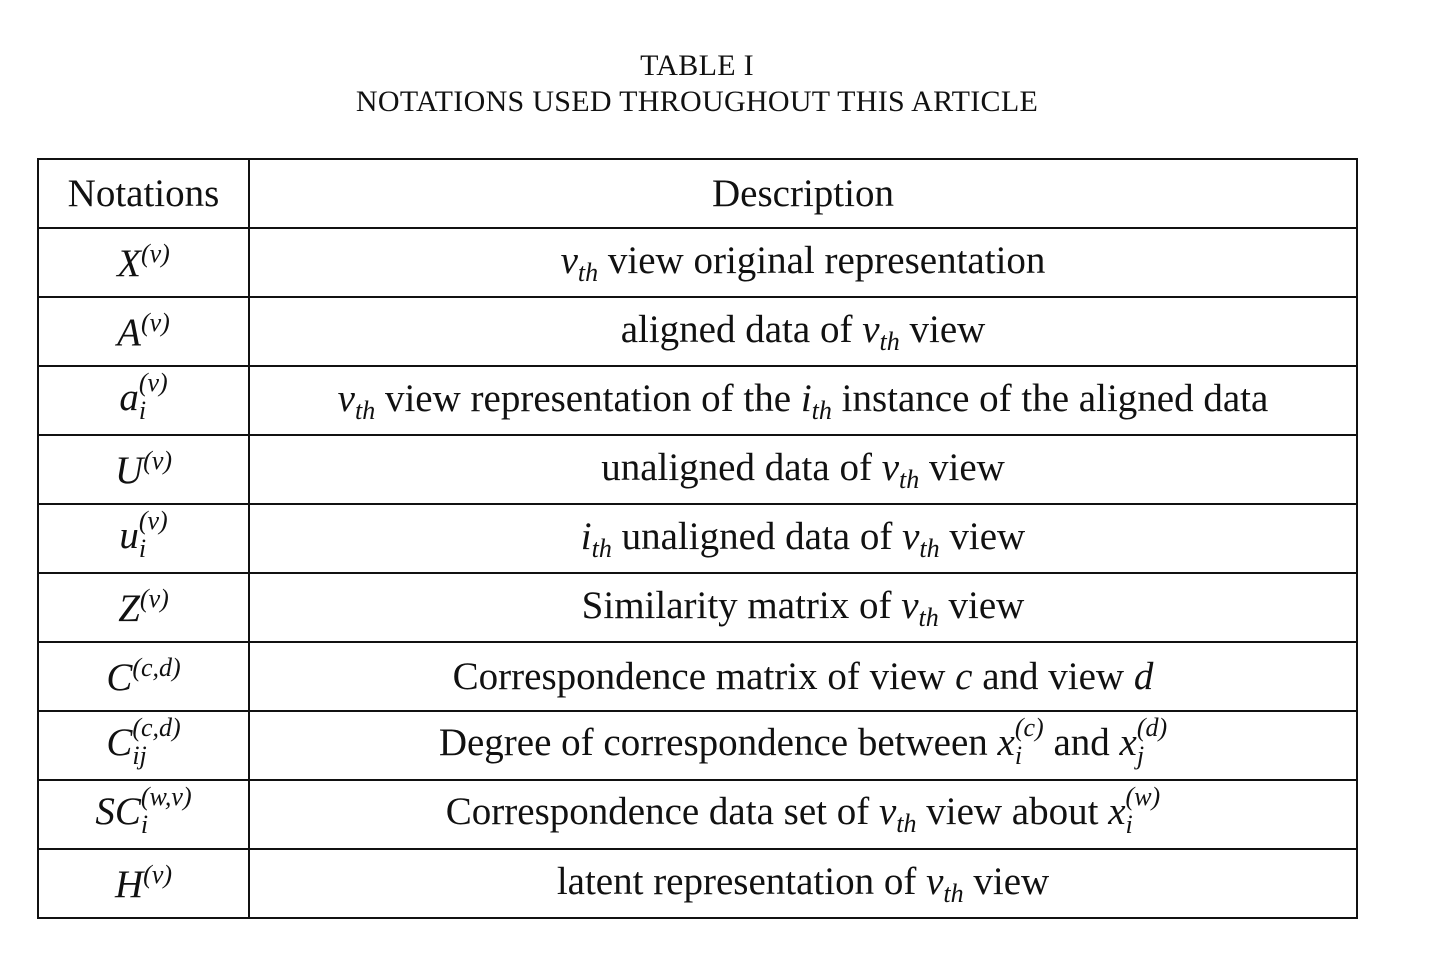 Image resolution: width=1440 pixels, height=968 pixels. I want to click on description-cell: unaligned data of vth view, so click(803, 469).